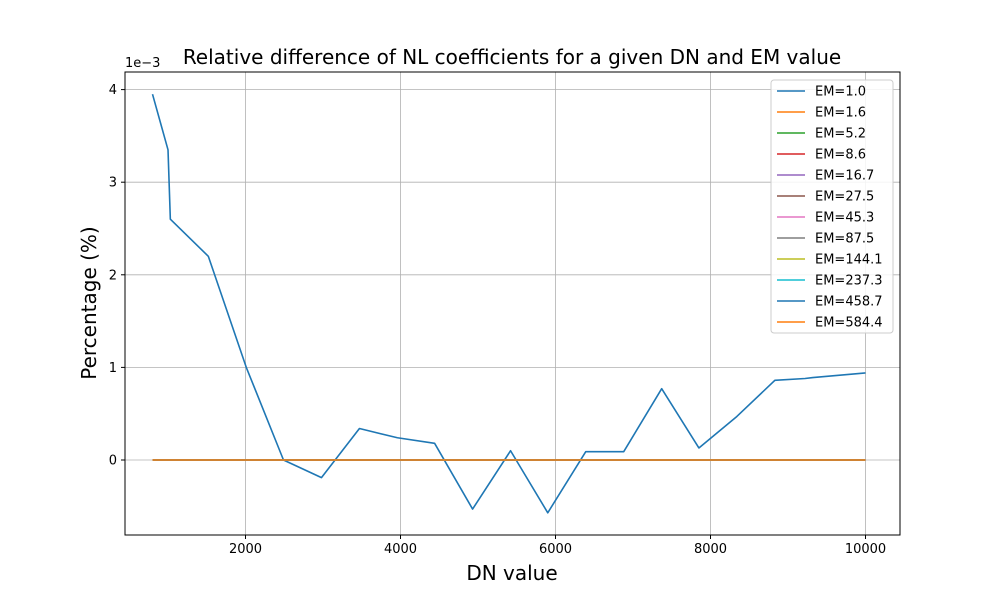  I want to click on y-tick-label: 0, so click(113, 460).